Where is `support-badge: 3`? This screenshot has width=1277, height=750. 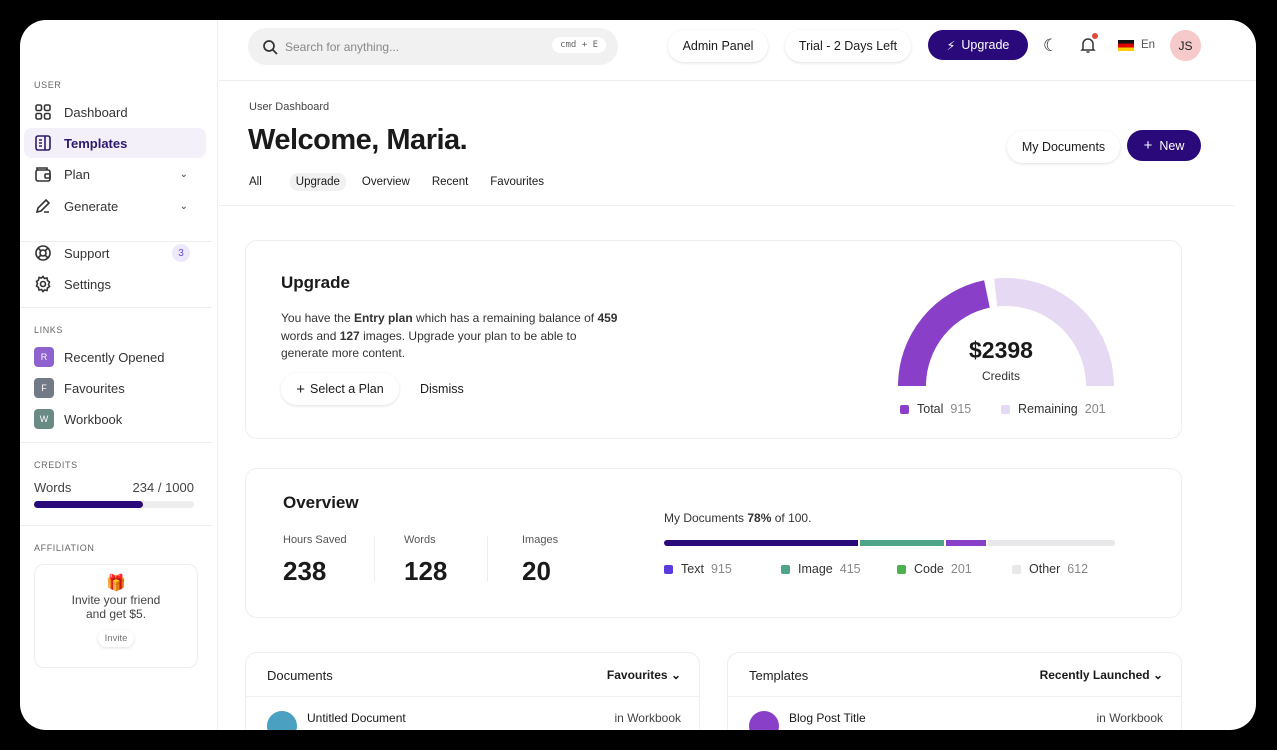 support-badge: 3 is located at coordinates (181, 253).